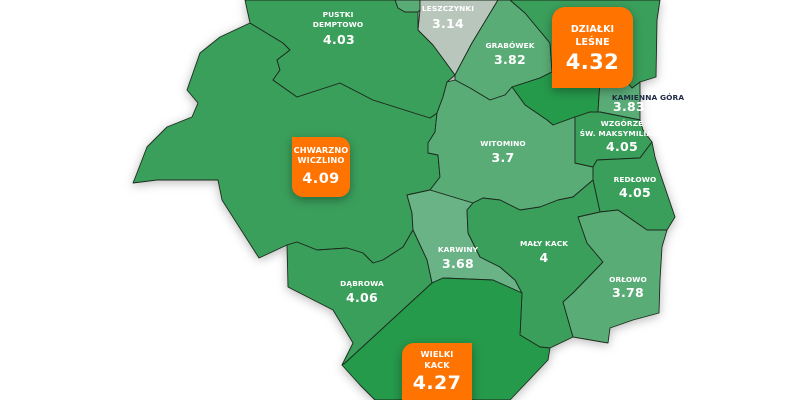 The width and height of the screenshot is (807, 400). What do you see at coordinates (407, 6) in the screenshot?
I see `region-small-top` at bounding box center [407, 6].